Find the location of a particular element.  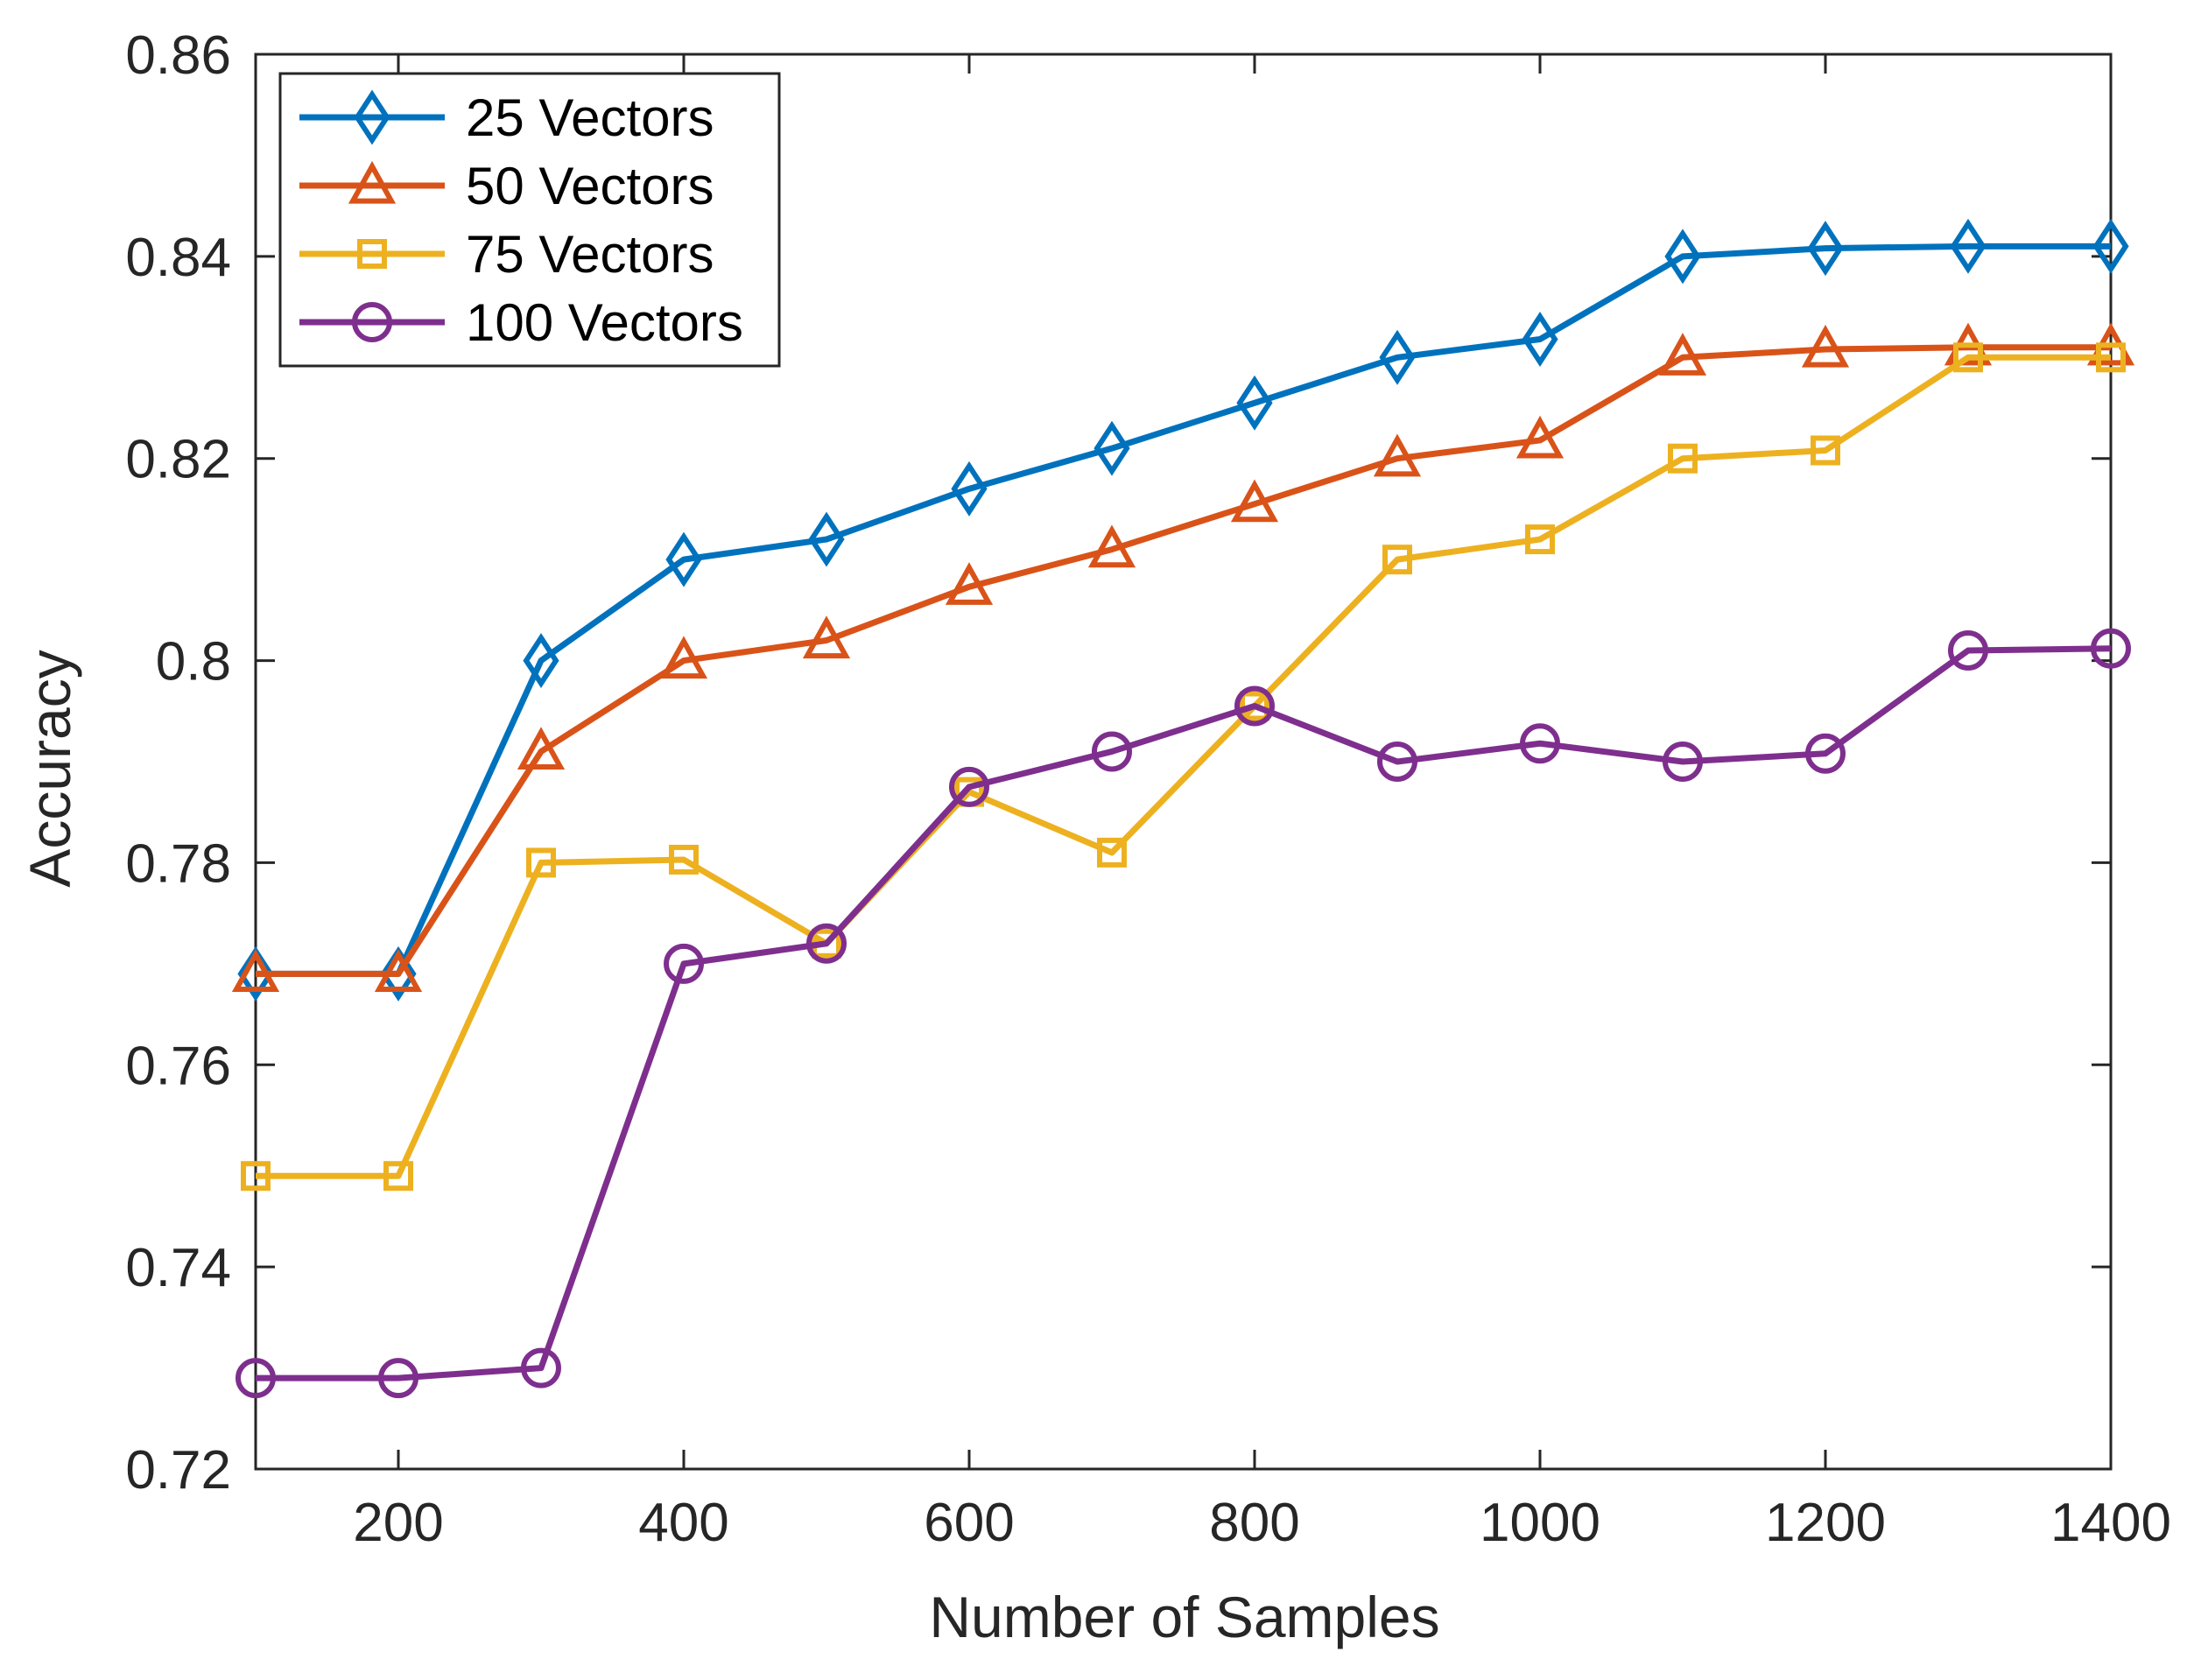

y-tick-label: 0.84 is located at coordinates (178, 258).